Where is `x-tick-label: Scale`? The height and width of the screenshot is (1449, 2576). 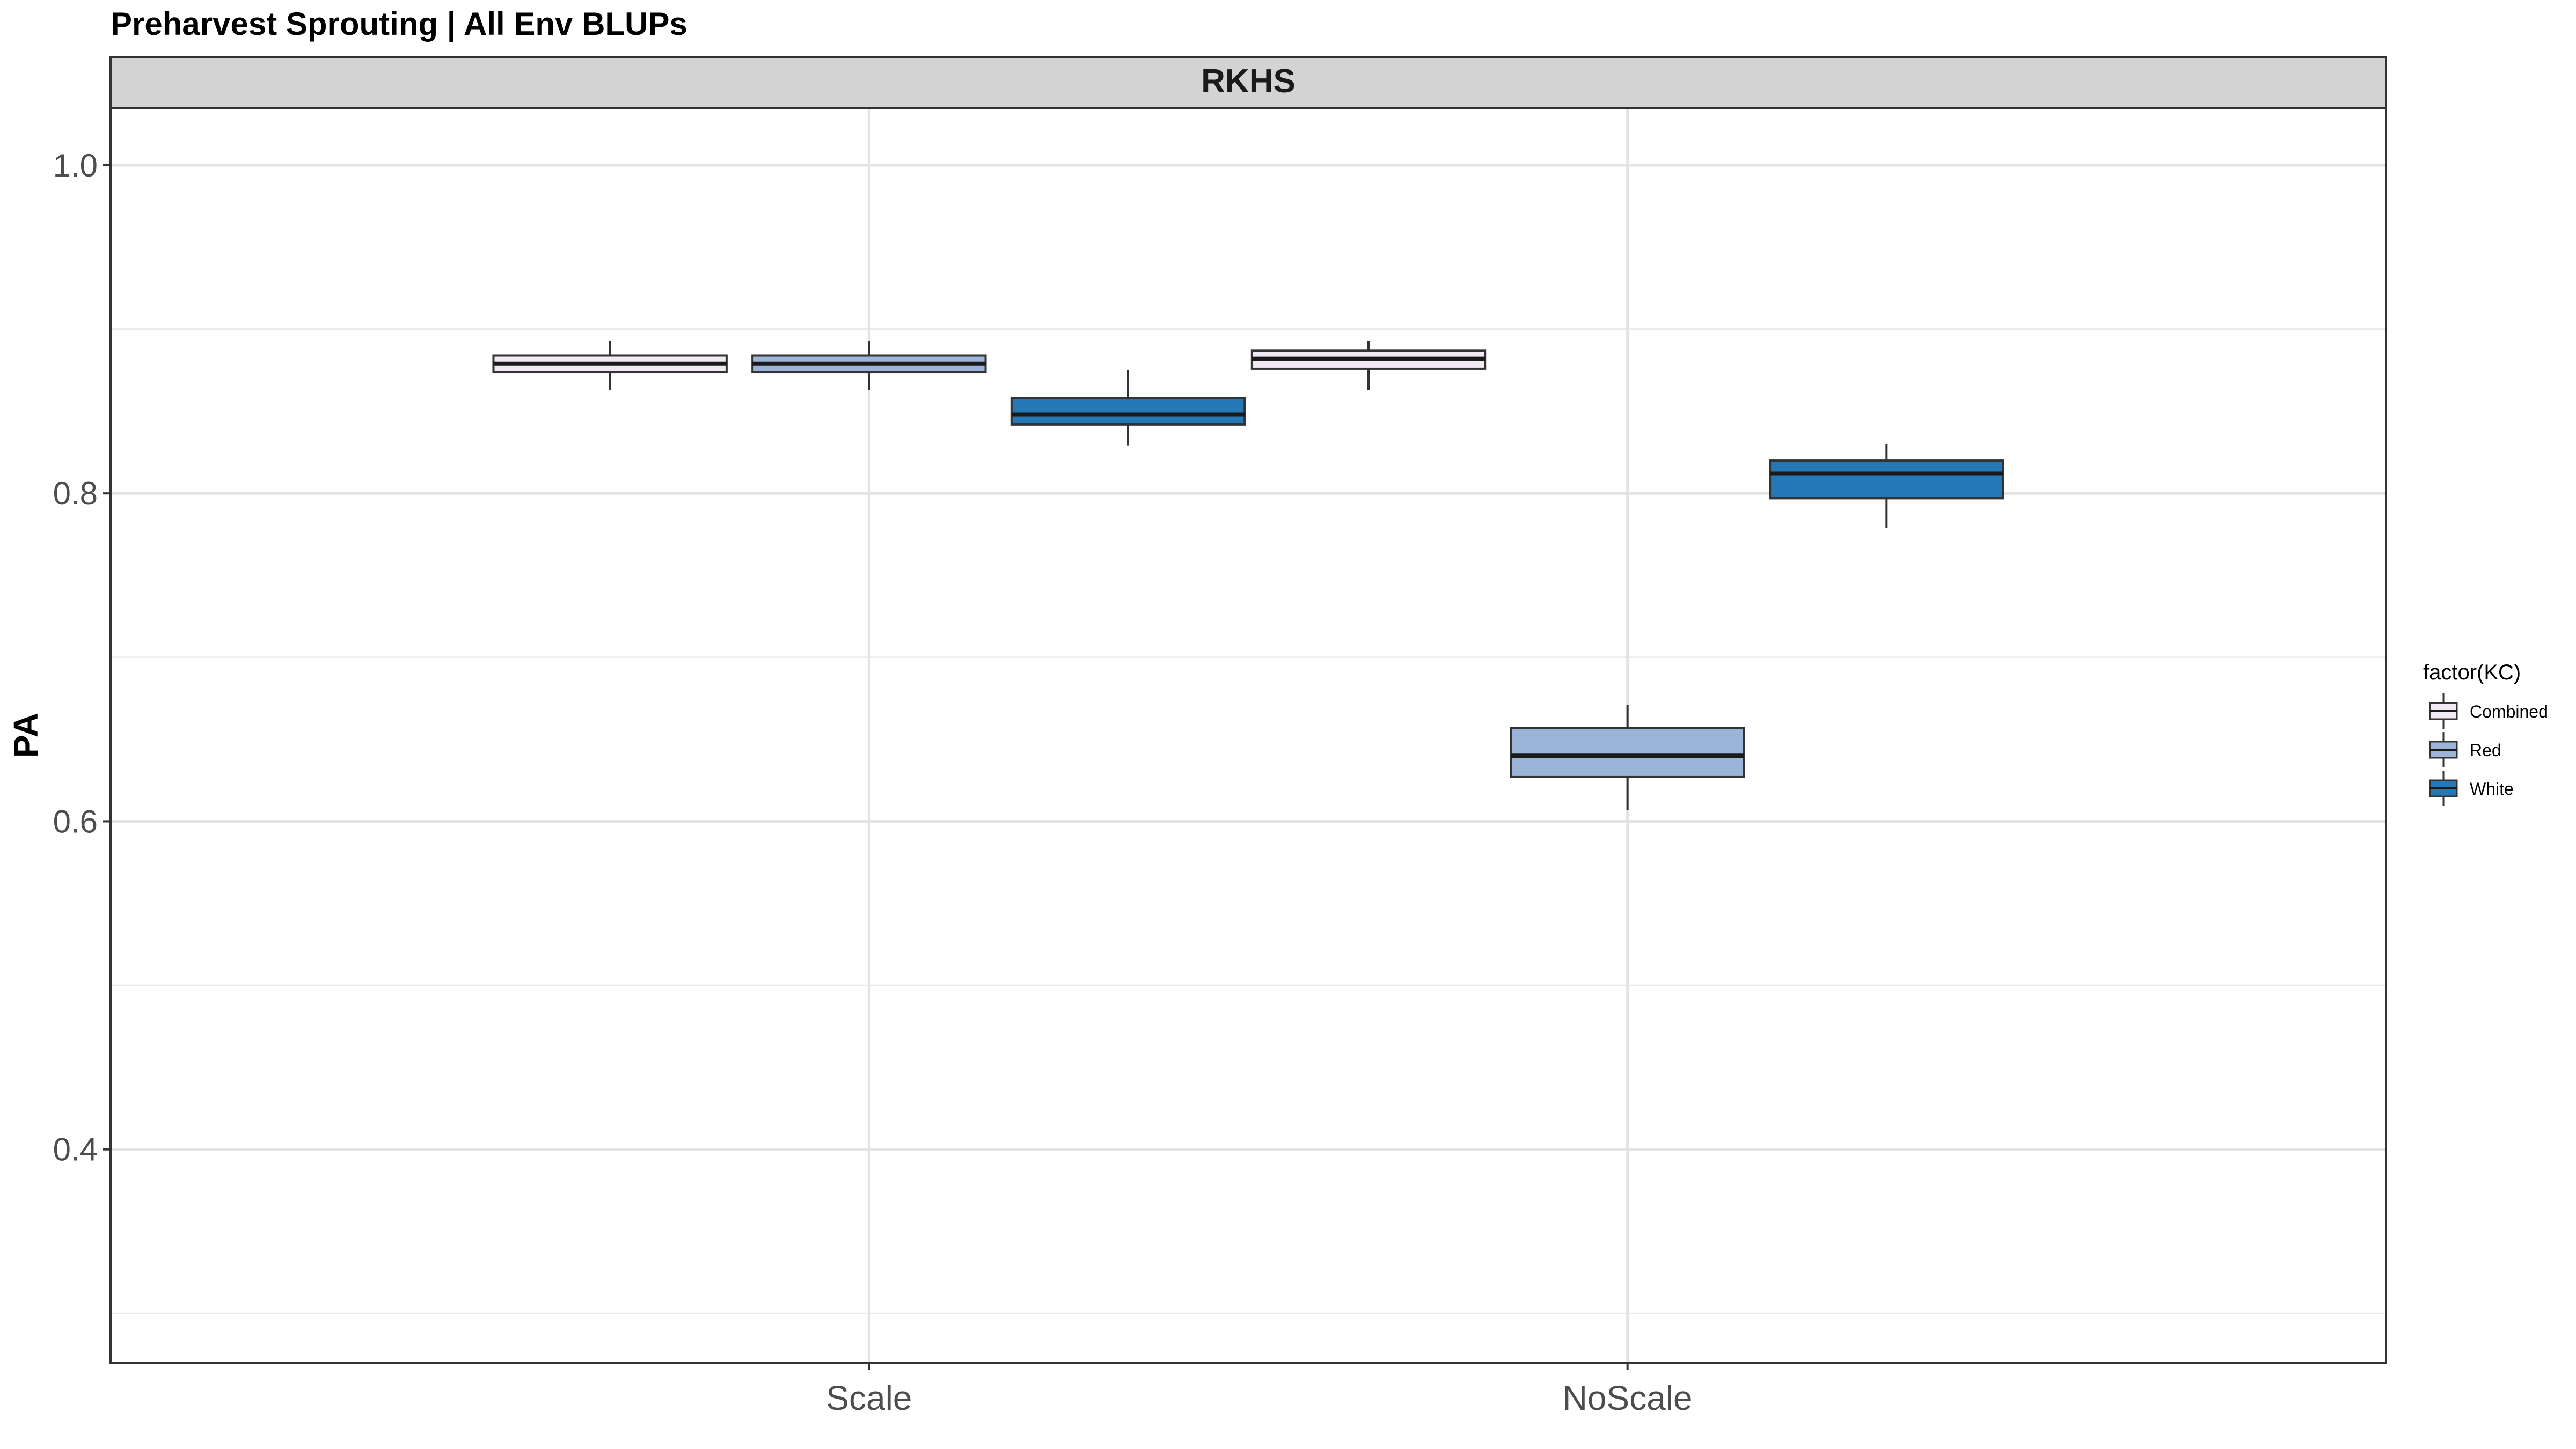 x-tick-label: Scale is located at coordinates (869, 1398).